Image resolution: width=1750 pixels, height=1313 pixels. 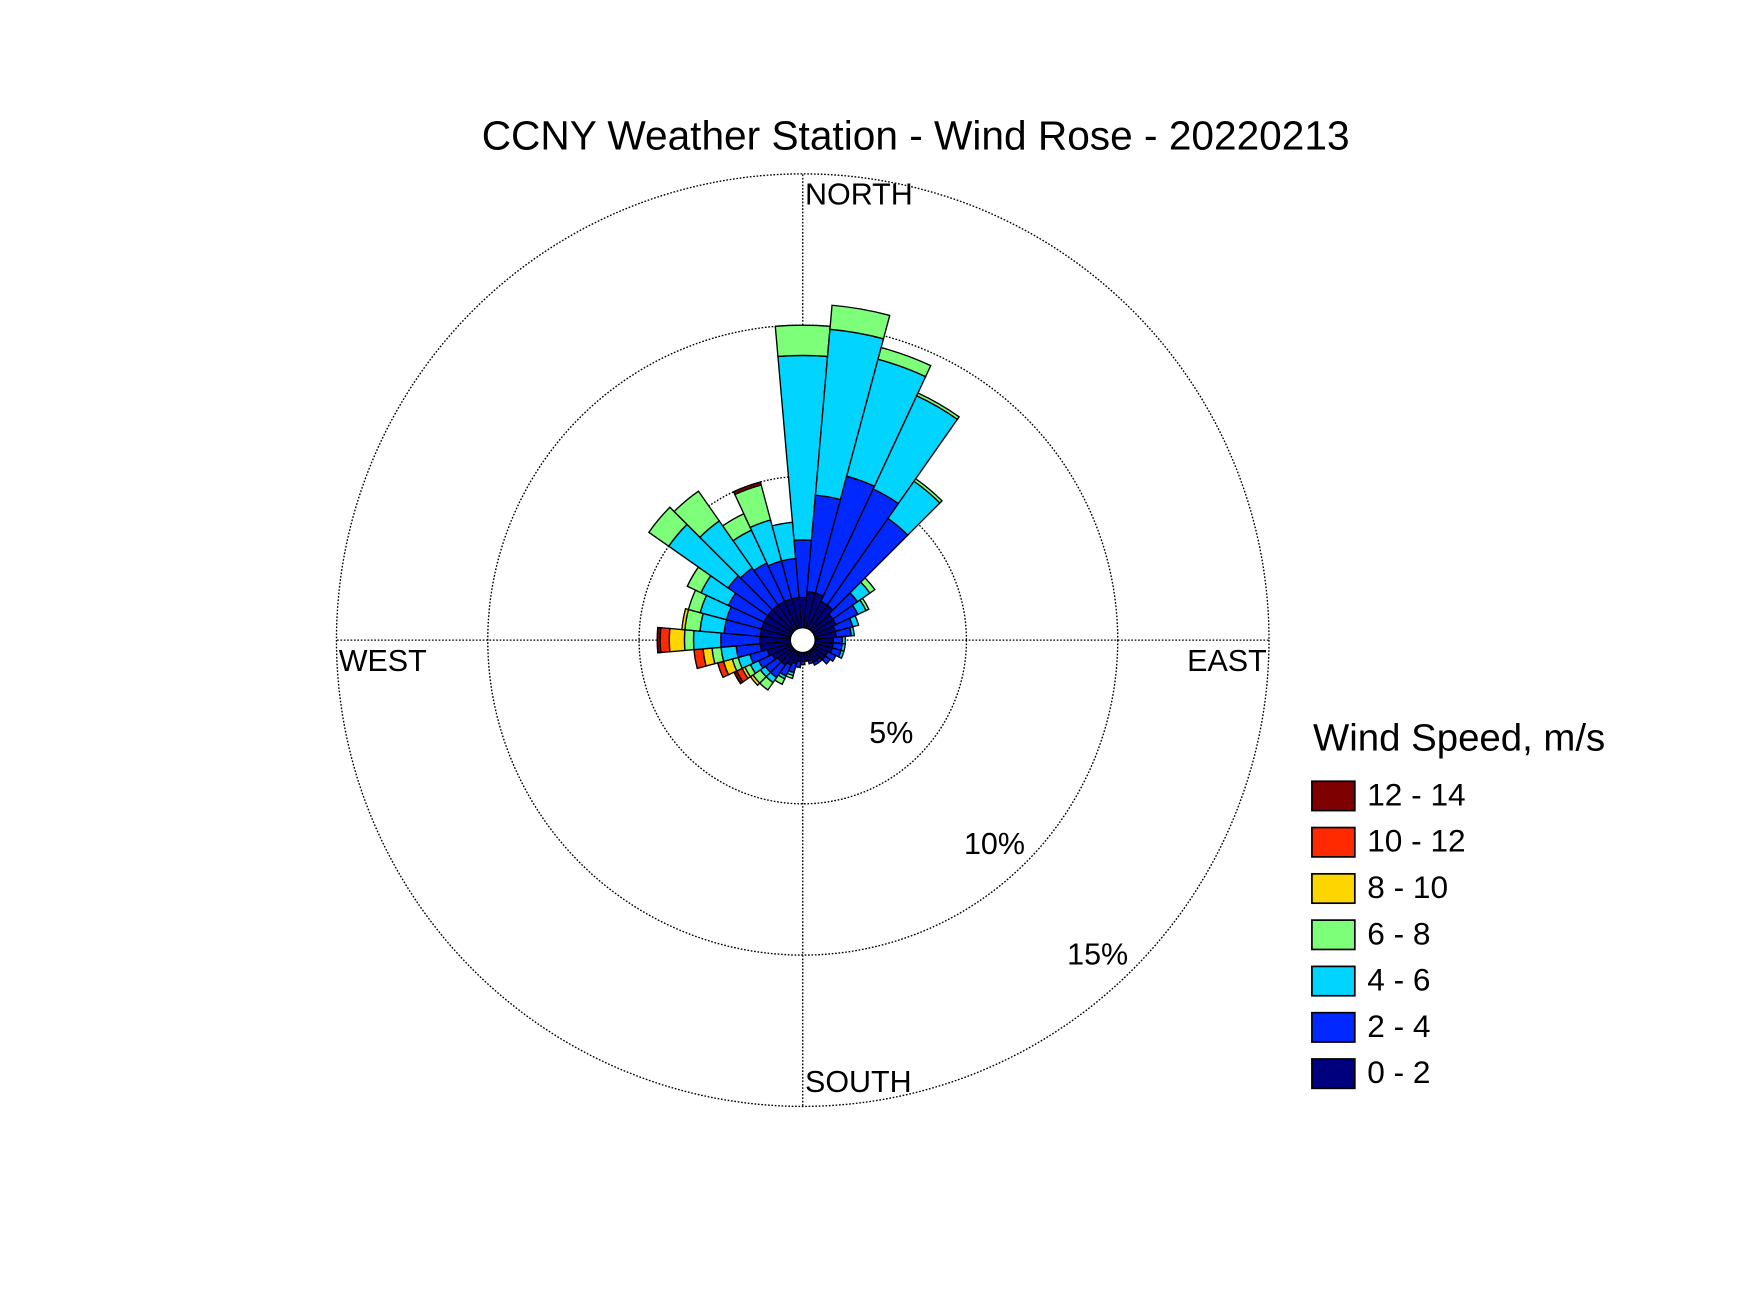 I want to click on legend-label: 12 - 14, so click(x=1416, y=794).